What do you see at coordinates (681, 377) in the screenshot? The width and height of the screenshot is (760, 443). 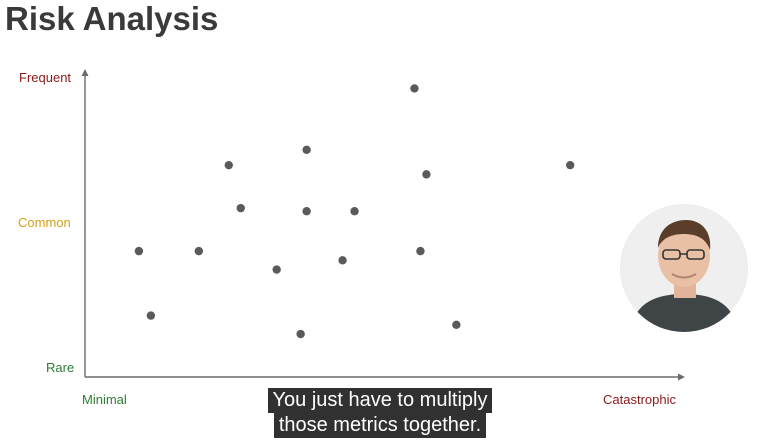 I see `x-axis-arrow-icon` at bounding box center [681, 377].